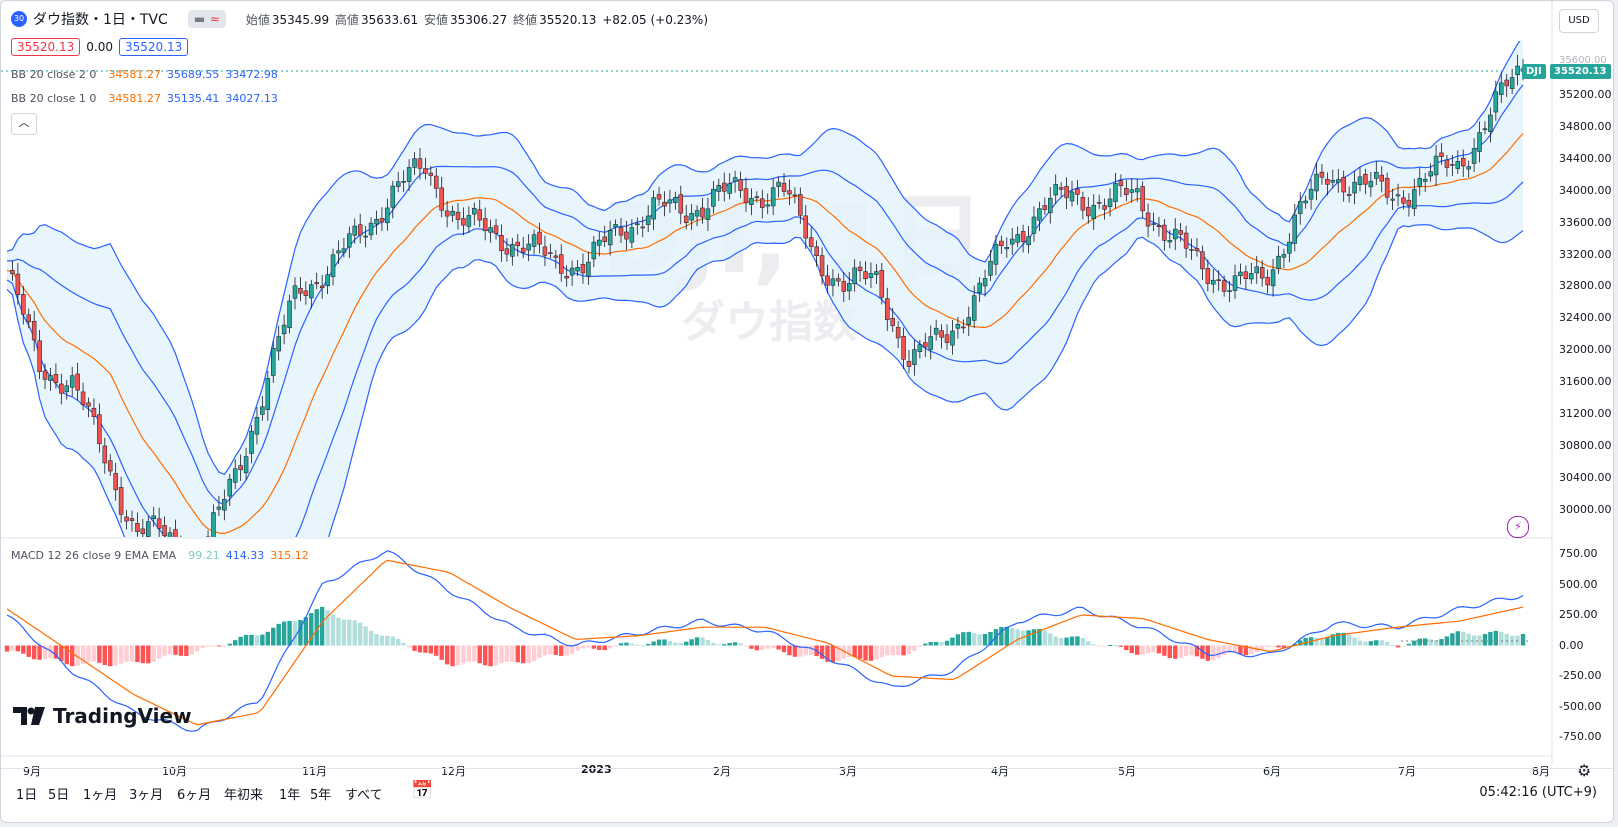 This screenshot has height=827, width=1618. Describe the element at coordinates (346, 19) in the screenshot. I see `high-label: 高値` at that location.